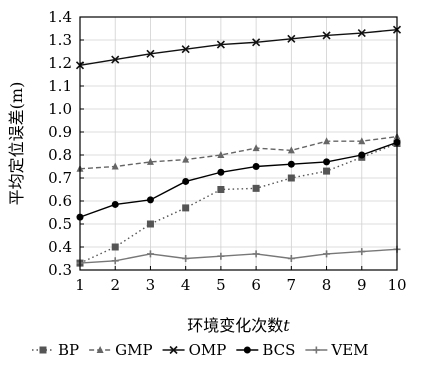 The height and width of the screenshot is (371, 424). Describe the element at coordinates (327, 285) in the screenshot. I see `x-tick-label: 8` at that location.